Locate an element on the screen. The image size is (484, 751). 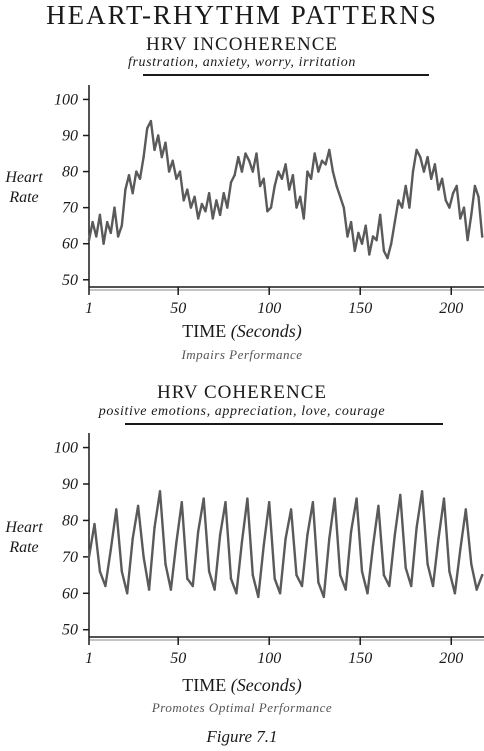
chart-1-y-tick-label: 70 is located at coordinates (70, 208).